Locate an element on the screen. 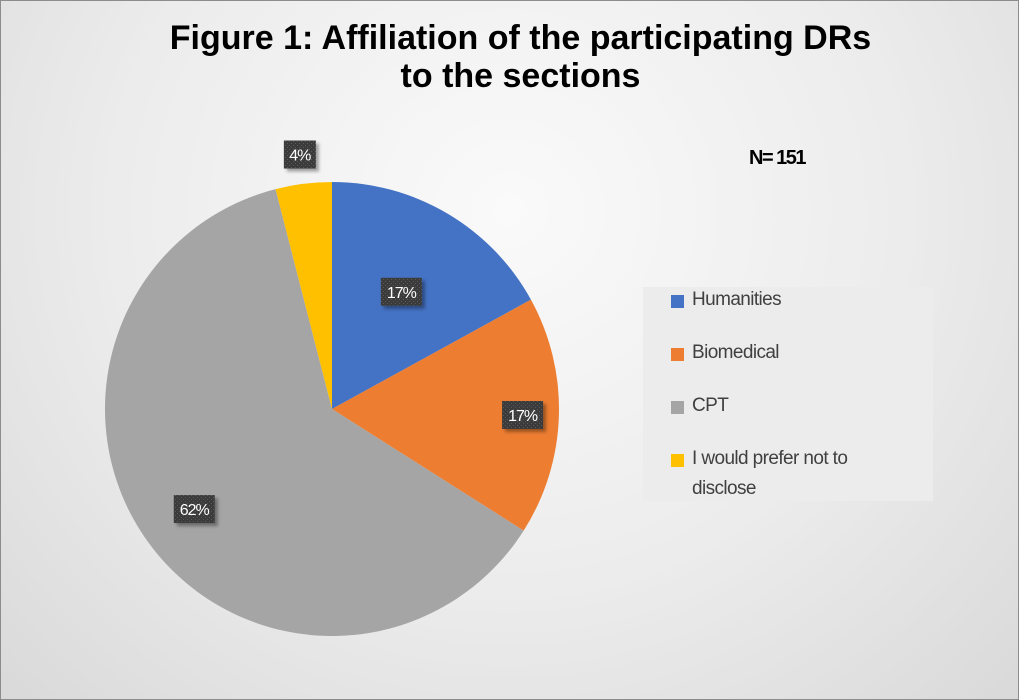  chart-title-line-2: to the sections is located at coordinates (520, 76).